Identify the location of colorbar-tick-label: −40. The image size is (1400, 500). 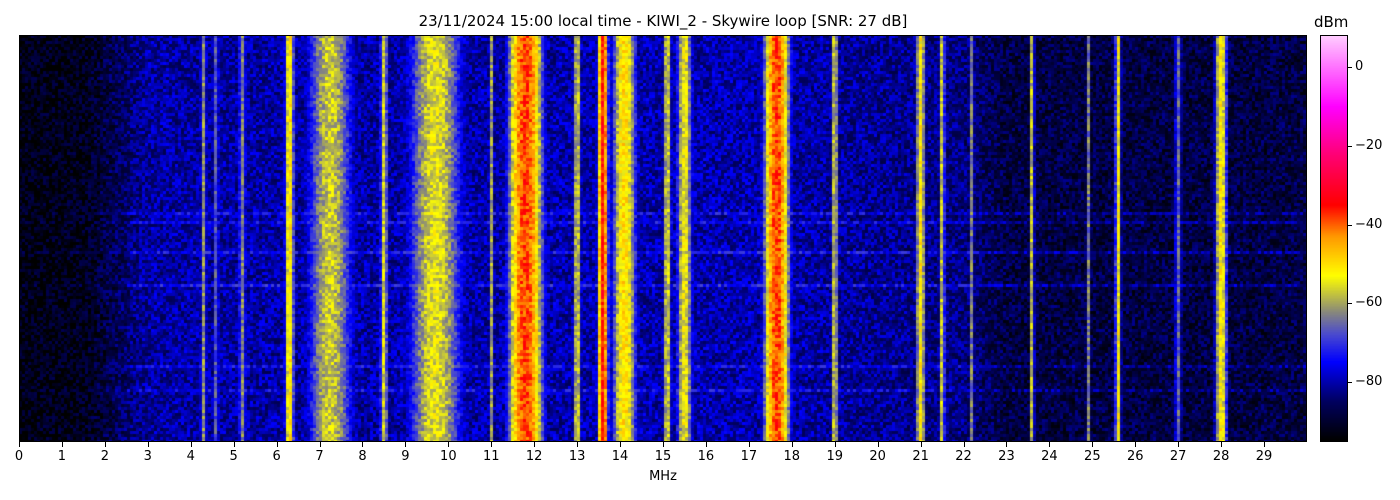
(1369, 224).